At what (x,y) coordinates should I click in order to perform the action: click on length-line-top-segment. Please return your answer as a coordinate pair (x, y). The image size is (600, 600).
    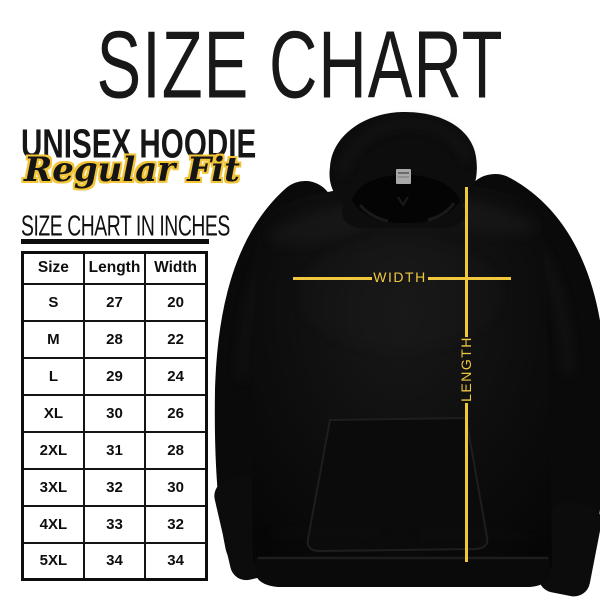
    Looking at the image, I should click on (466, 262).